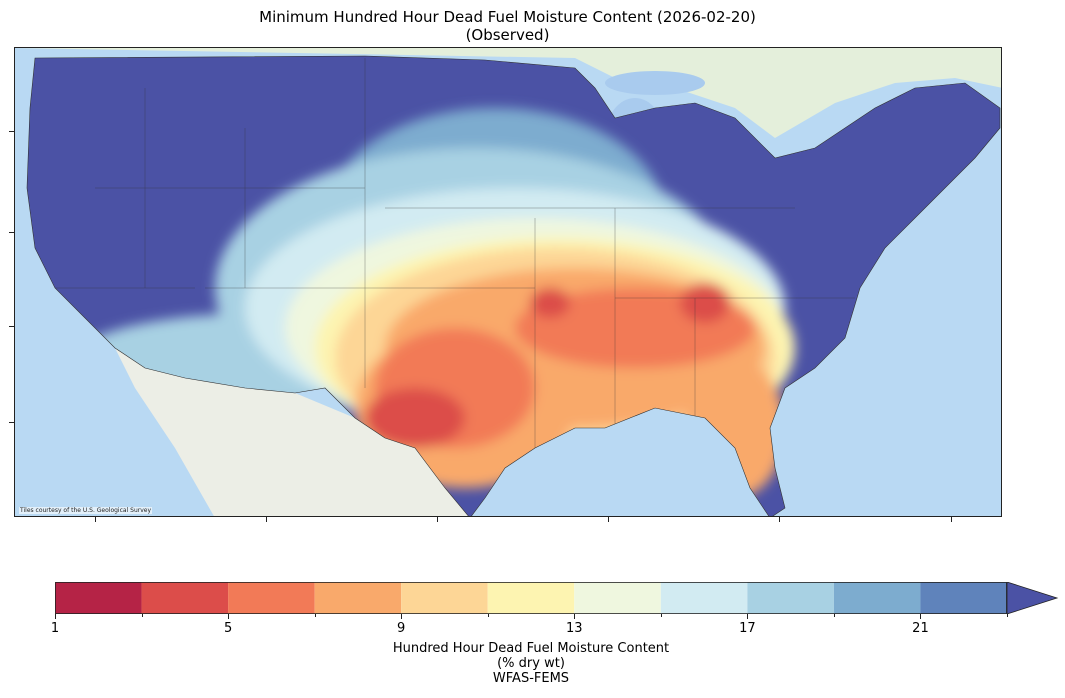  I want to click on colorbar-tick-label: 17, so click(747, 628).